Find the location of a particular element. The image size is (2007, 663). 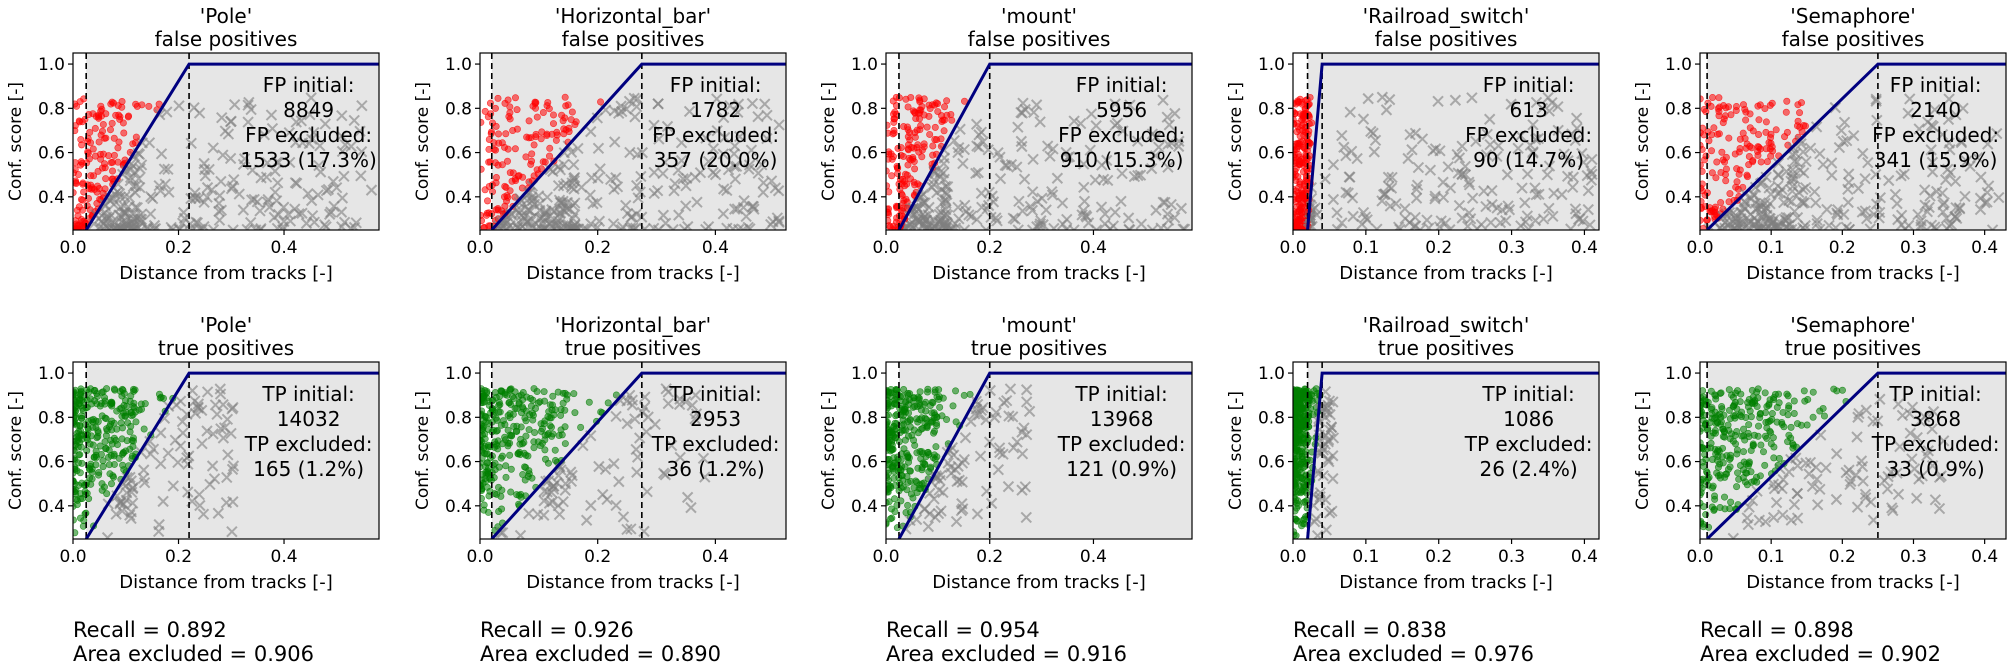

recall-text: Recall = 0.898 is located at coordinates (1777, 630).